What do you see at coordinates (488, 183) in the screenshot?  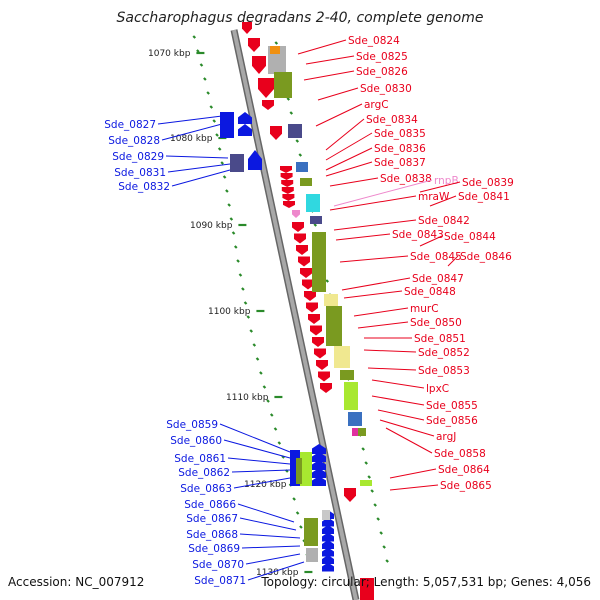 I see `gene-label: Sde_0839` at bounding box center [488, 183].